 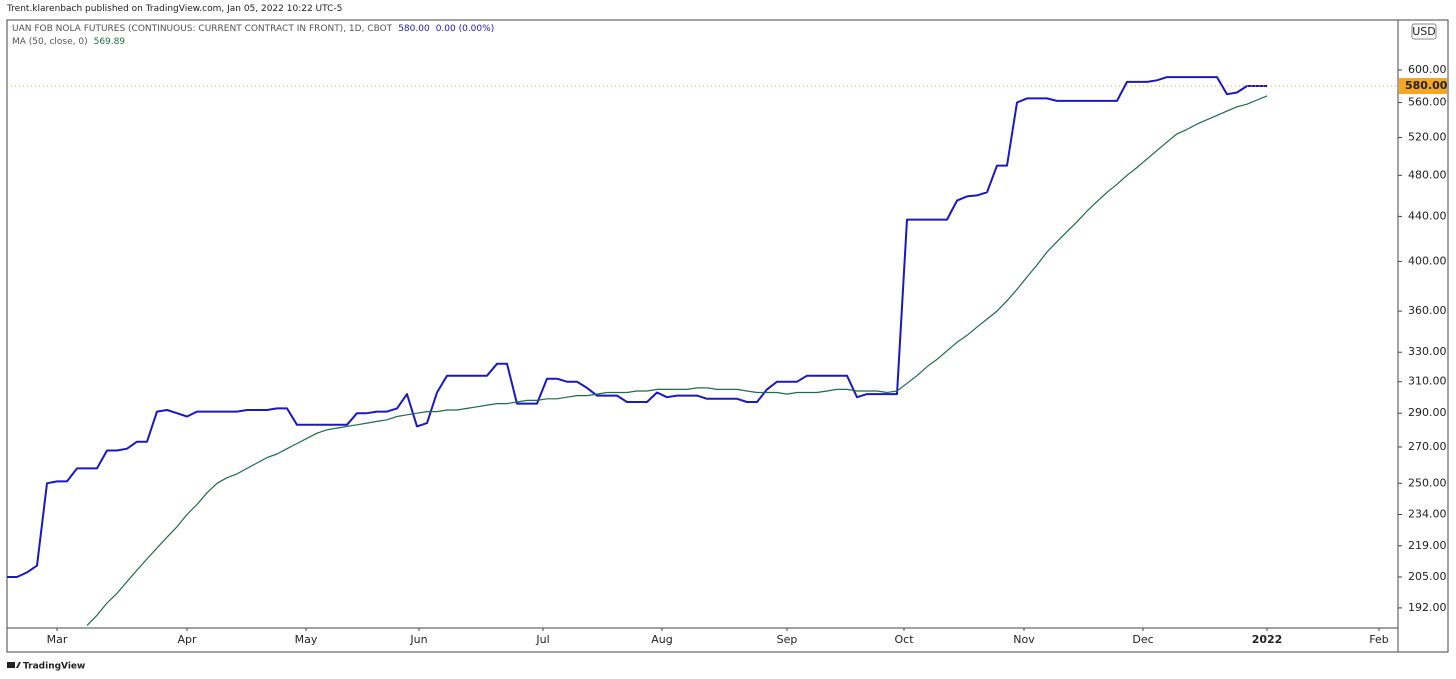 I want to click on x-tick-label: Nov, so click(x=1024, y=639).